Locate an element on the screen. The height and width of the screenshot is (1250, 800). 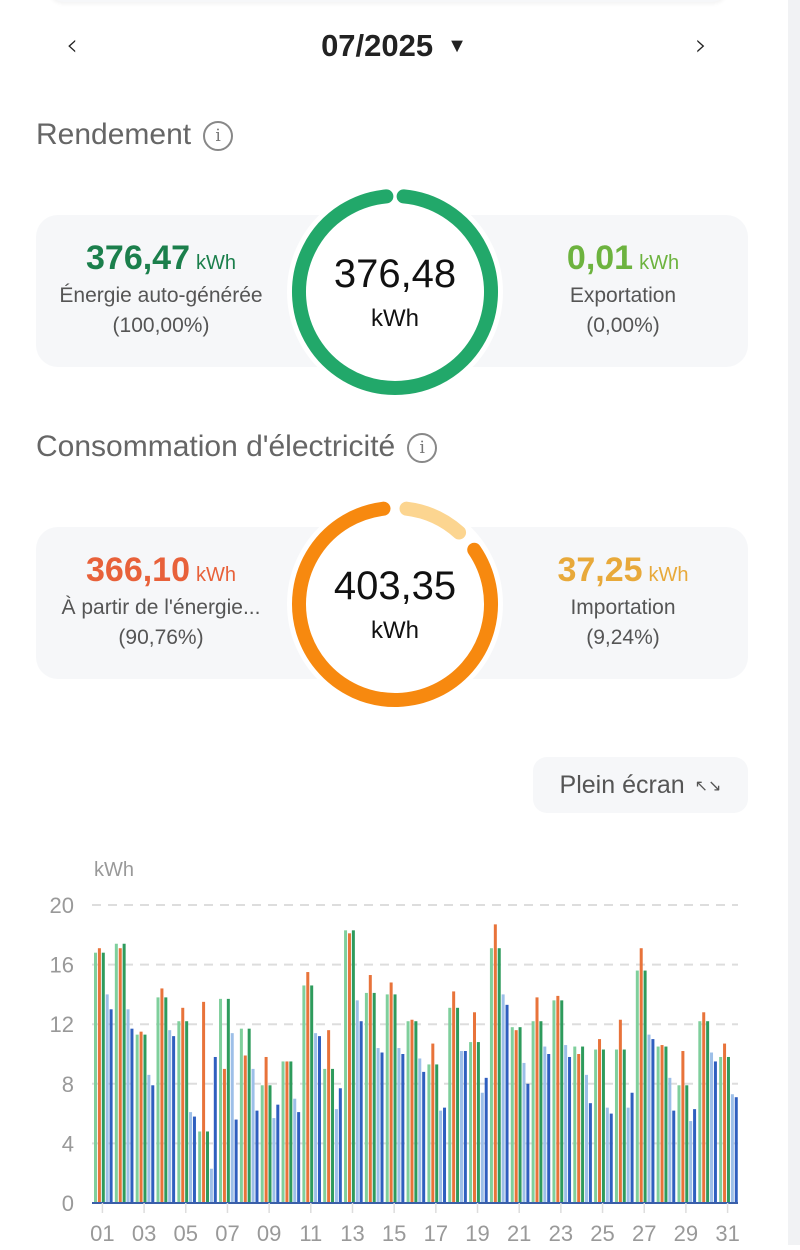
chevron-left-icon: ‹ is located at coordinates (72, 45).